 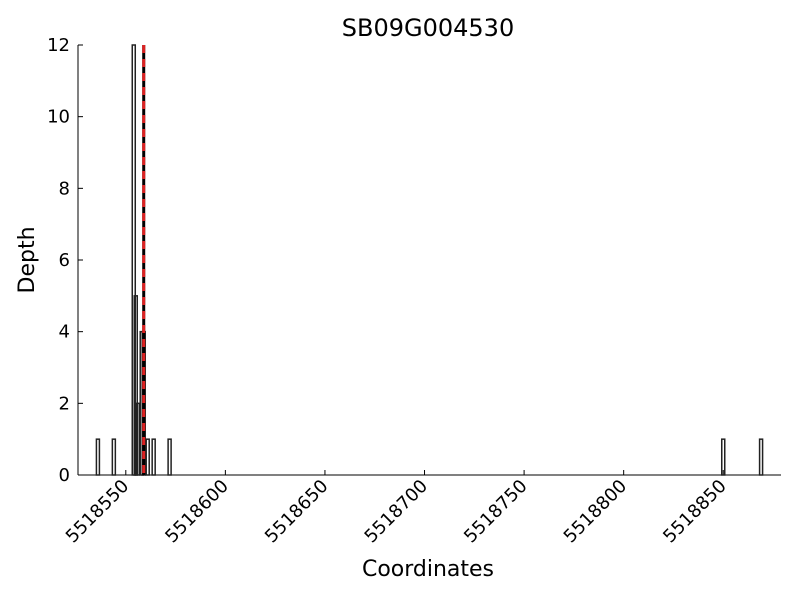 What do you see at coordinates (98, 512) in the screenshot?
I see `x-tick-label: 5518550` at bounding box center [98, 512].